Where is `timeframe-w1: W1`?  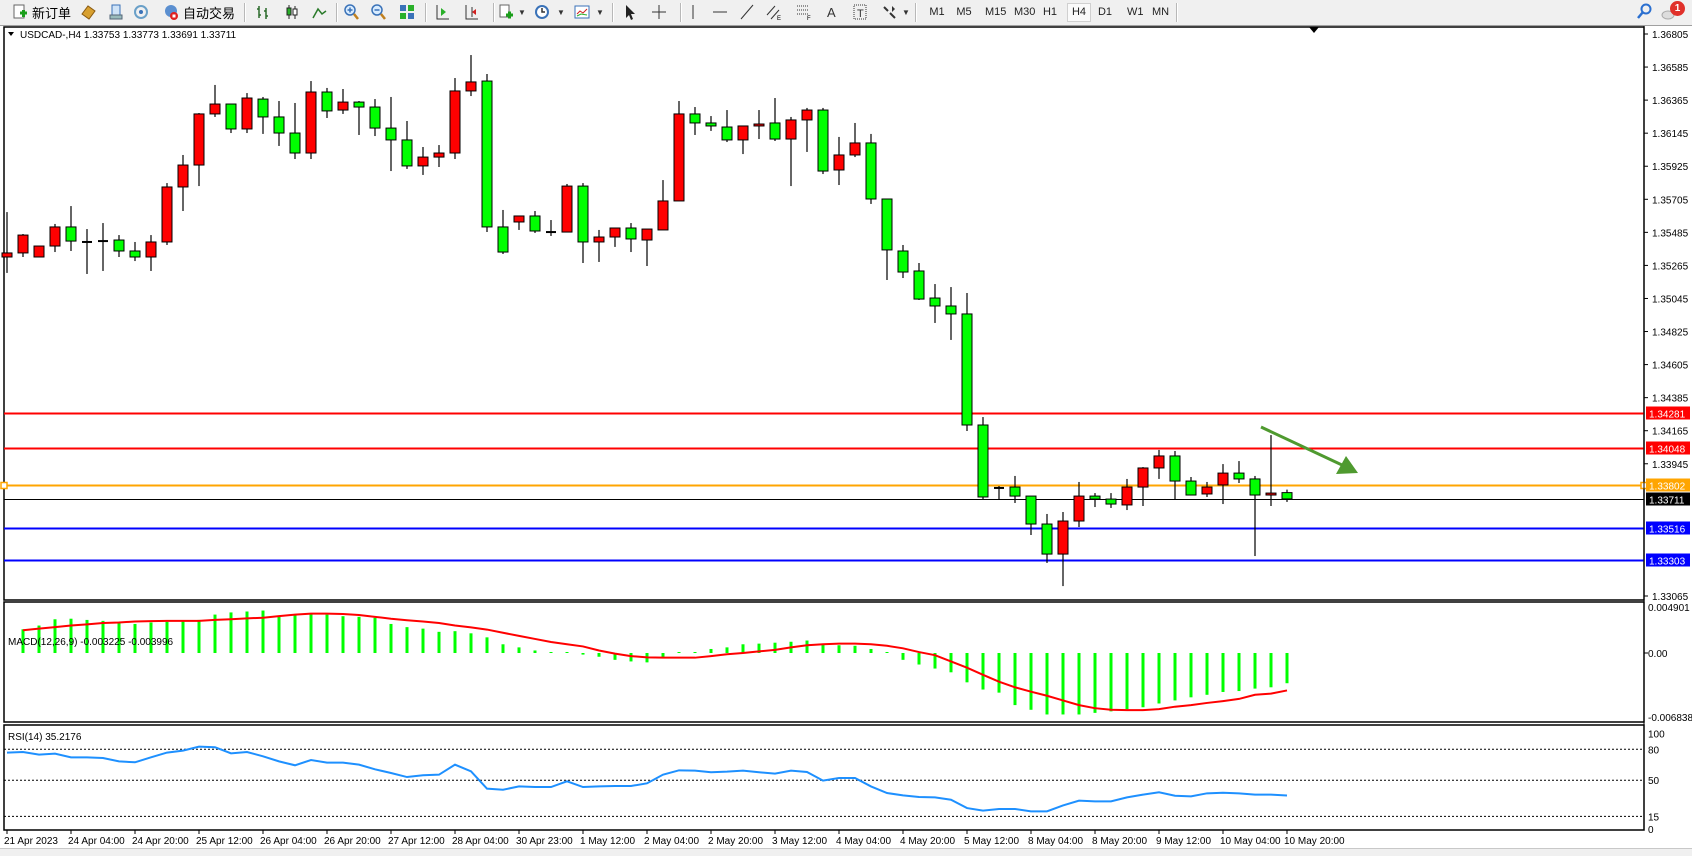 timeframe-w1: W1 is located at coordinates (1135, 12).